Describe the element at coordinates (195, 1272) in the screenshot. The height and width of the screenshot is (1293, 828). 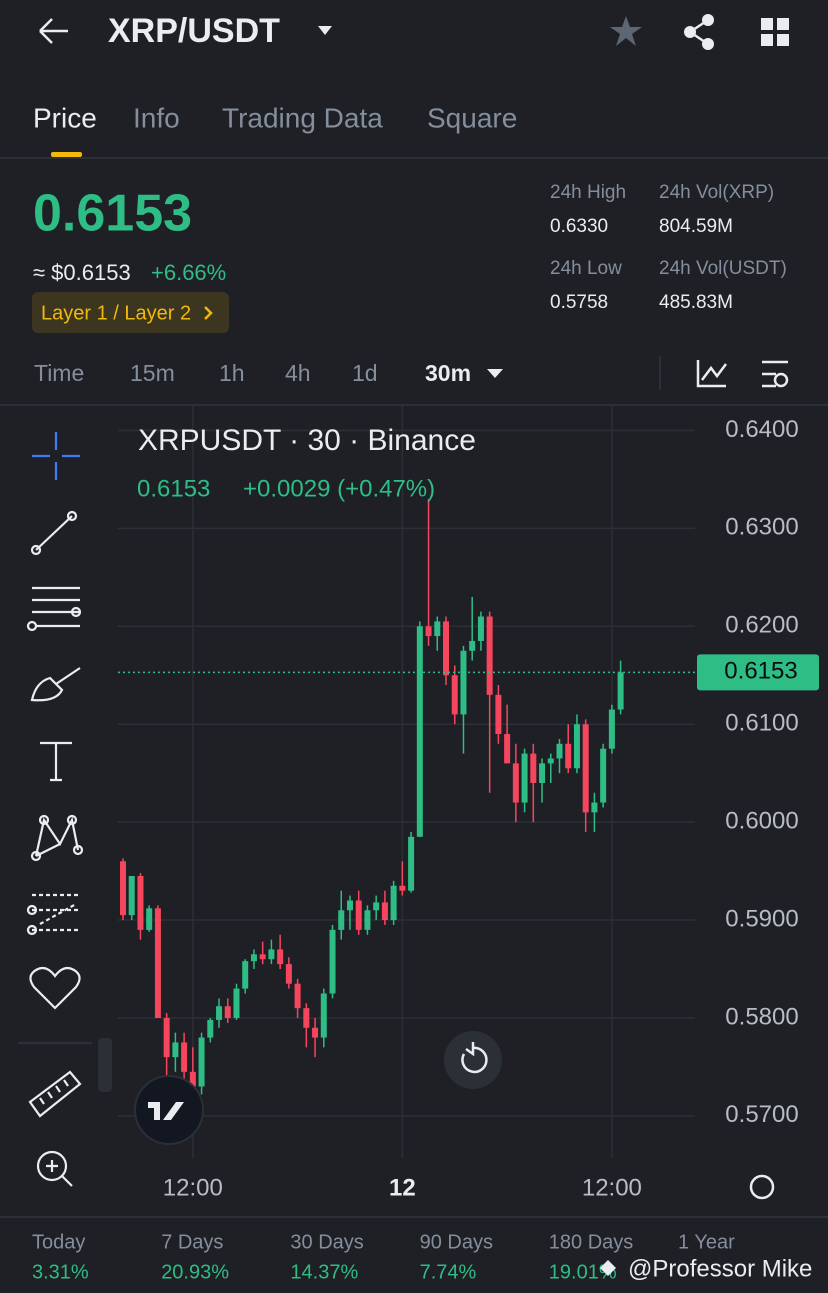
I see `period-value: 20.93%` at that location.